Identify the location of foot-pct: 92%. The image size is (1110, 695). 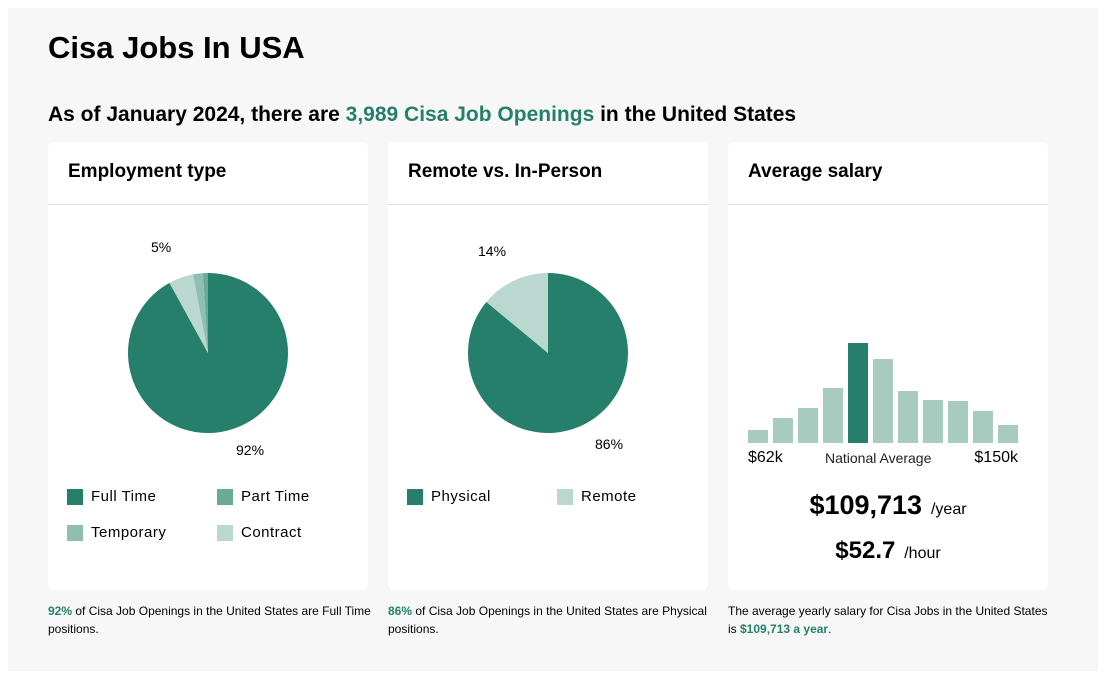
(60, 611).